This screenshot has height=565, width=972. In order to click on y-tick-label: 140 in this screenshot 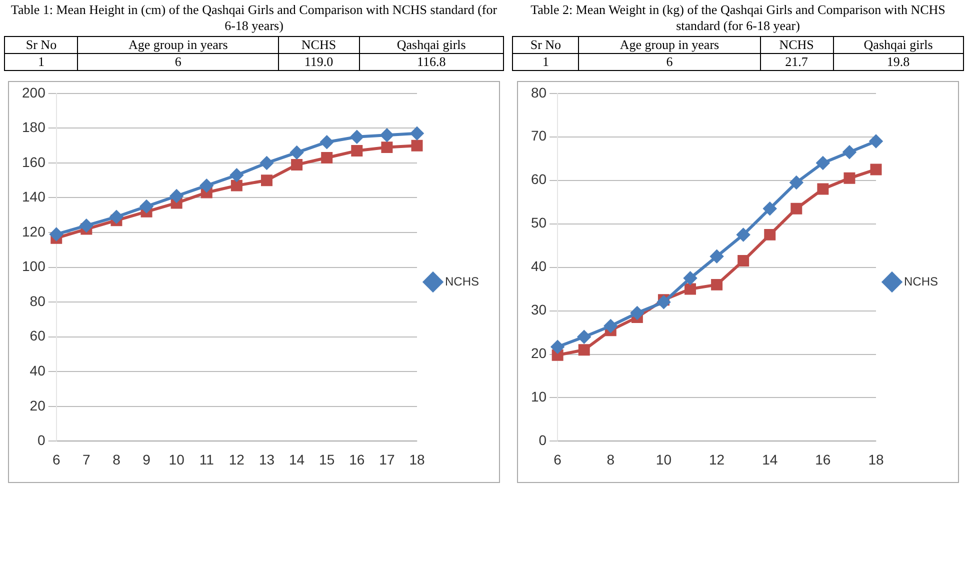, I will do `click(34, 196)`.